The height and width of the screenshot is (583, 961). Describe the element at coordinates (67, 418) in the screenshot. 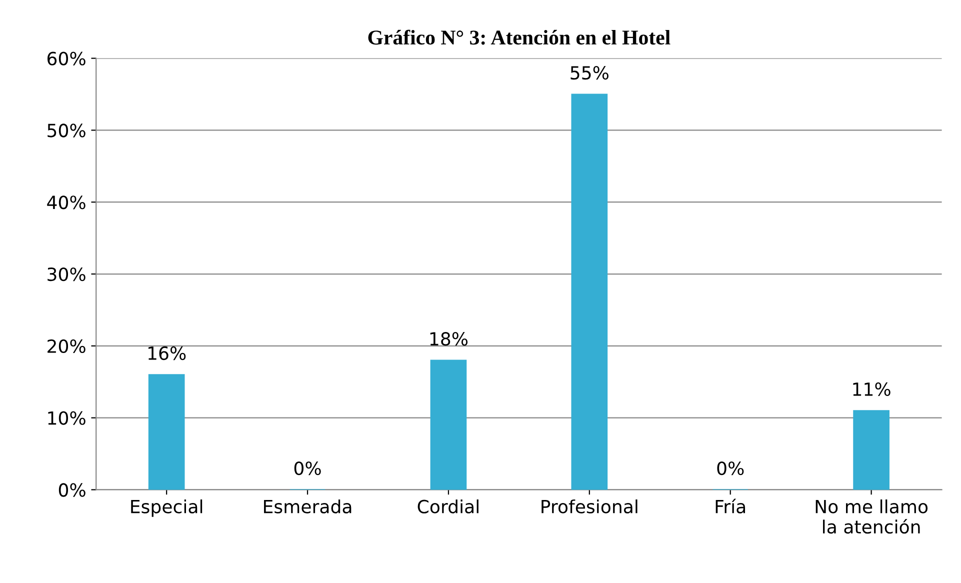

I see `y-tick-label: 10%` at that location.